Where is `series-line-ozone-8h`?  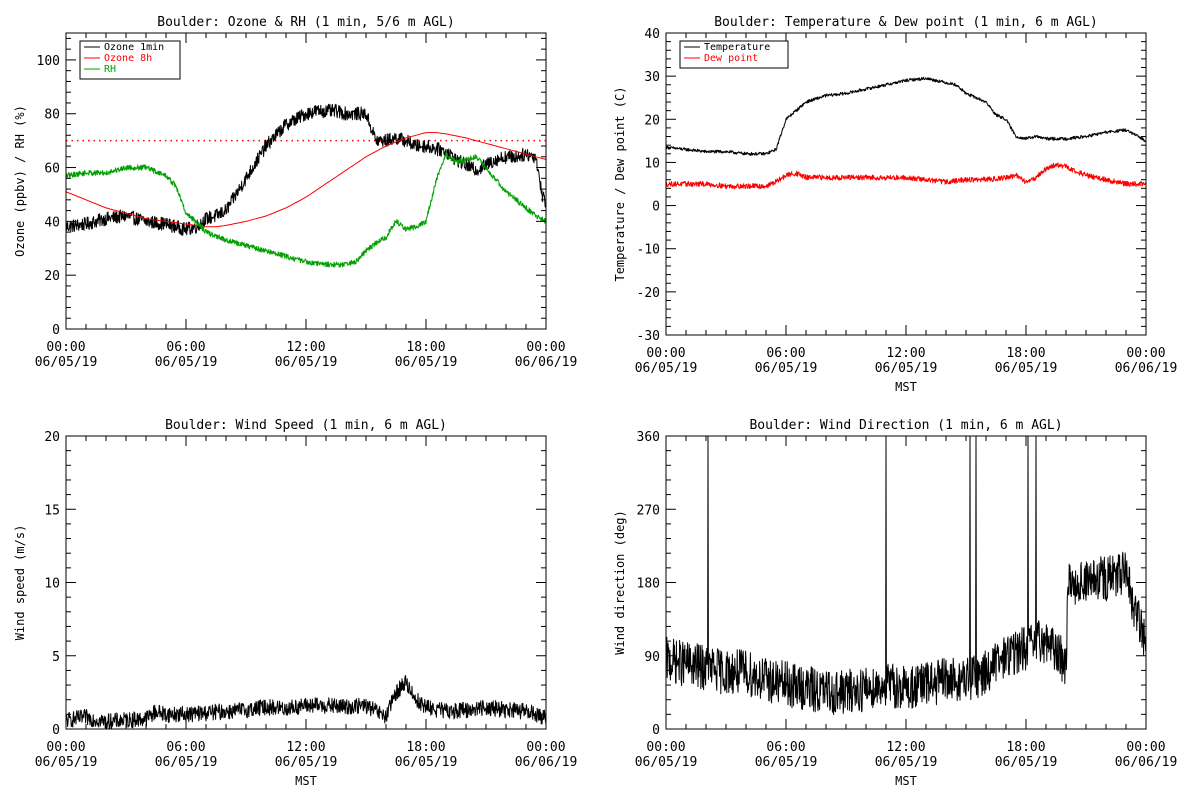
series-line-ozone-8h is located at coordinates (306, 180).